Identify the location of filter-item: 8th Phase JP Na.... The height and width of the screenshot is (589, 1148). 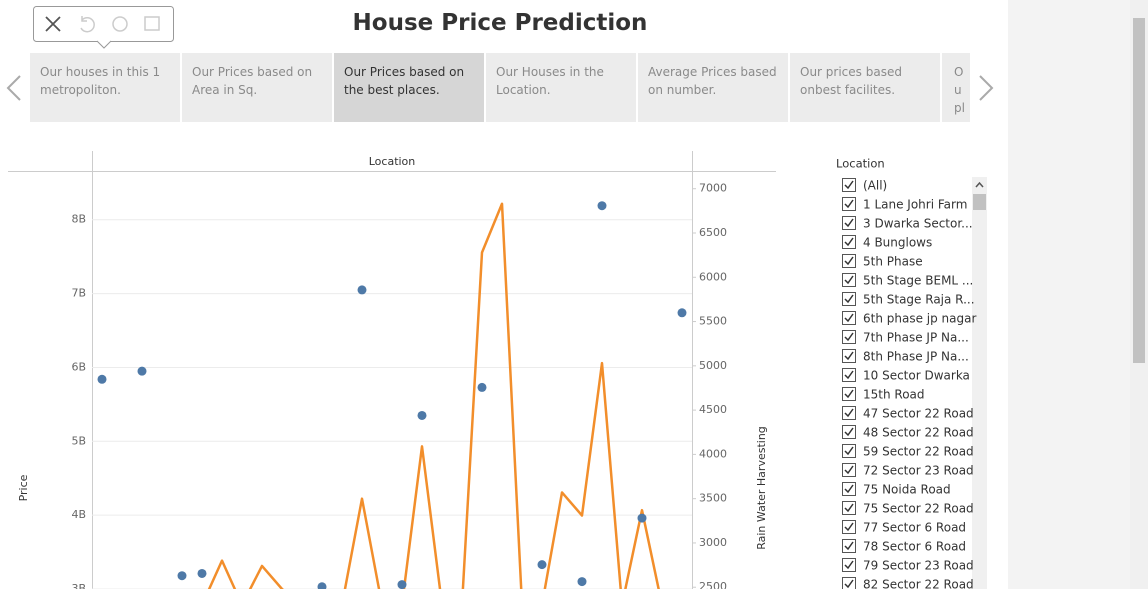
(905, 356).